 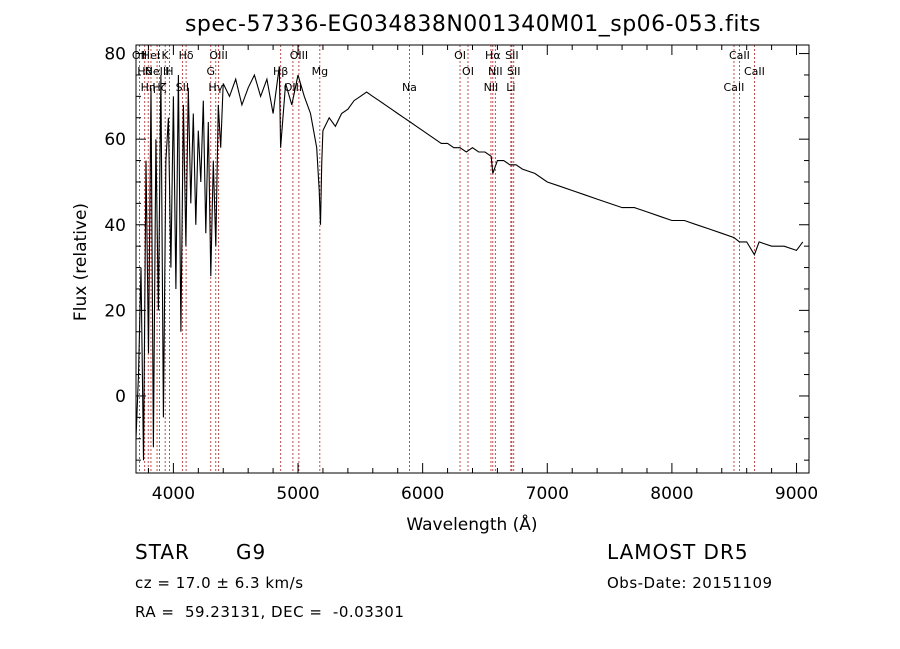 I want to click on line-label: Hγ, so click(x=215, y=87).